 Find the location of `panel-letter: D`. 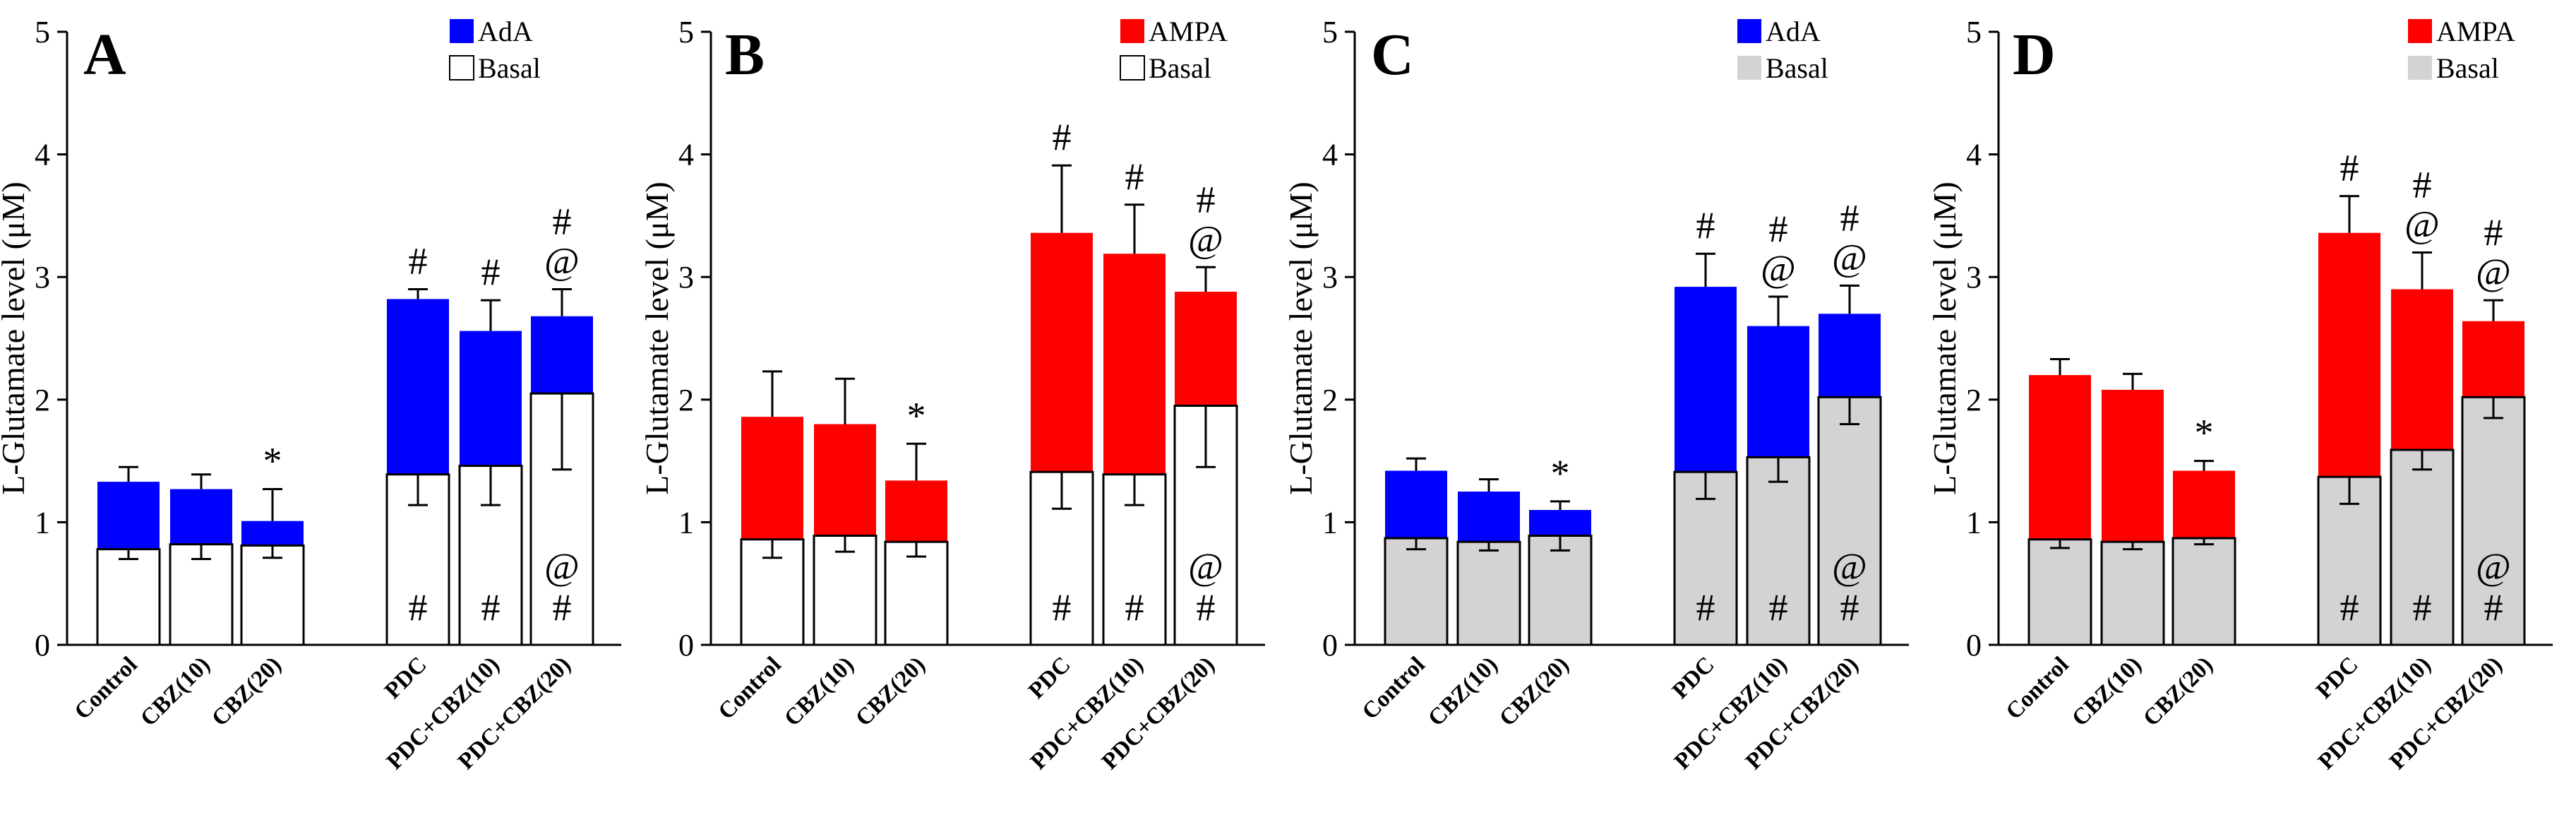

panel-letter: D is located at coordinates (2034, 55).